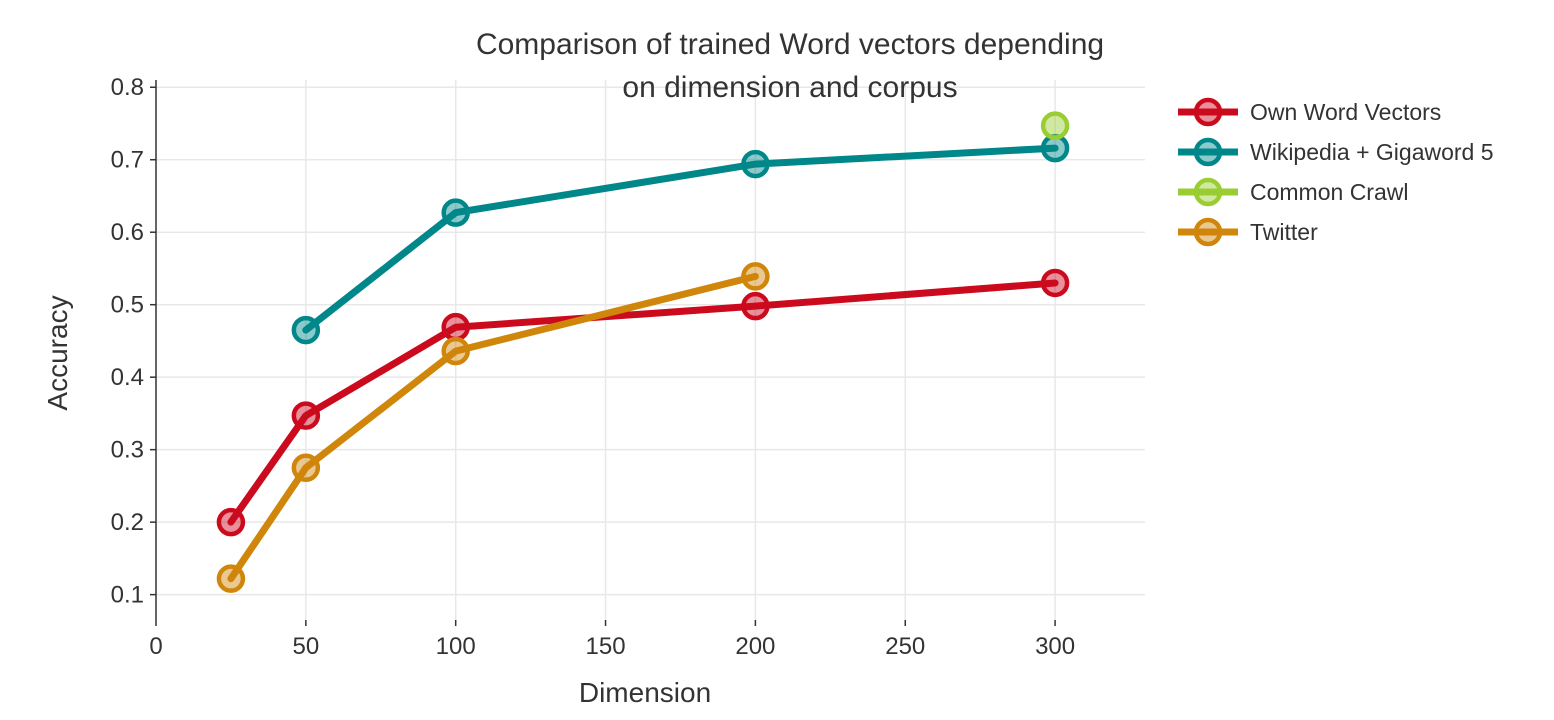 This screenshot has width=1554, height=720. What do you see at coordinates (905, 646) in the screenshot?
I see `x-tick-label: 250` at bounding box center [905, 646].